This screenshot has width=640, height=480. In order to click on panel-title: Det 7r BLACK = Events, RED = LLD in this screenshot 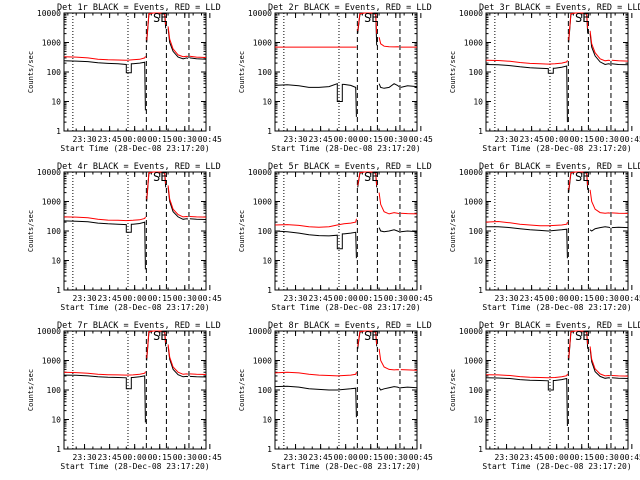, I will do `click(139, 326)`.